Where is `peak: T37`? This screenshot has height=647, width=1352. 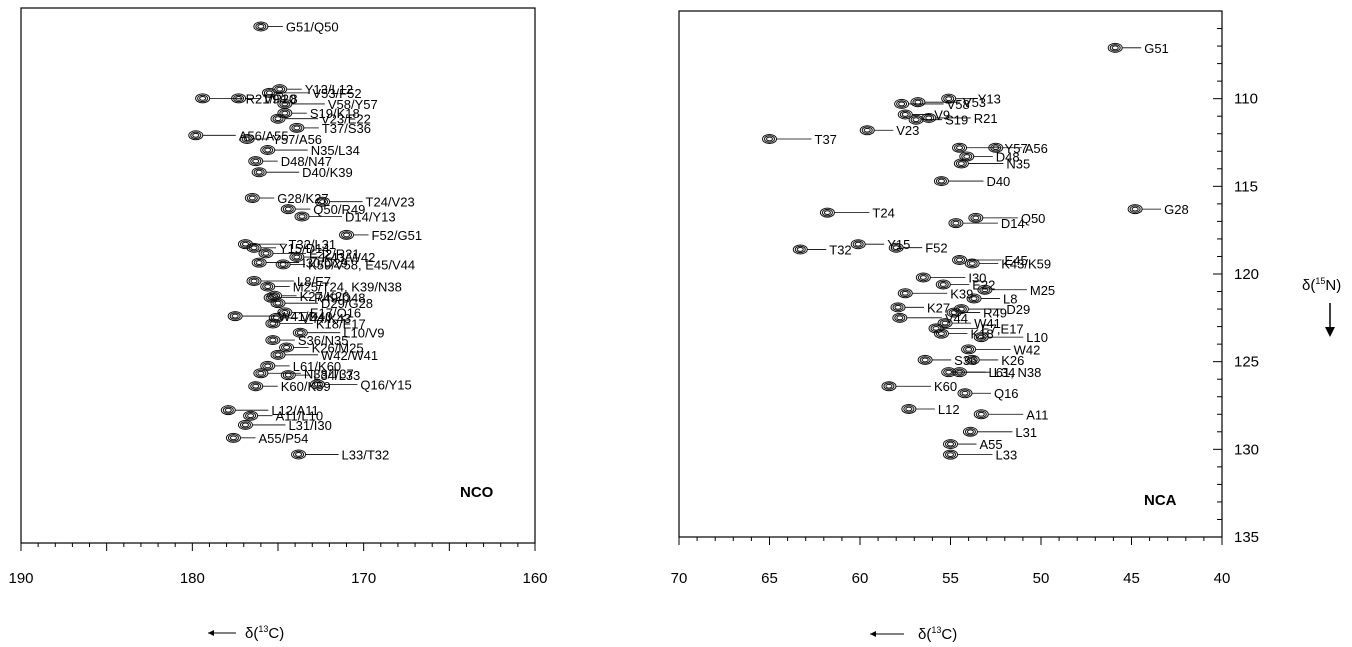
peak: T37 is located at coordinates (799, 139).